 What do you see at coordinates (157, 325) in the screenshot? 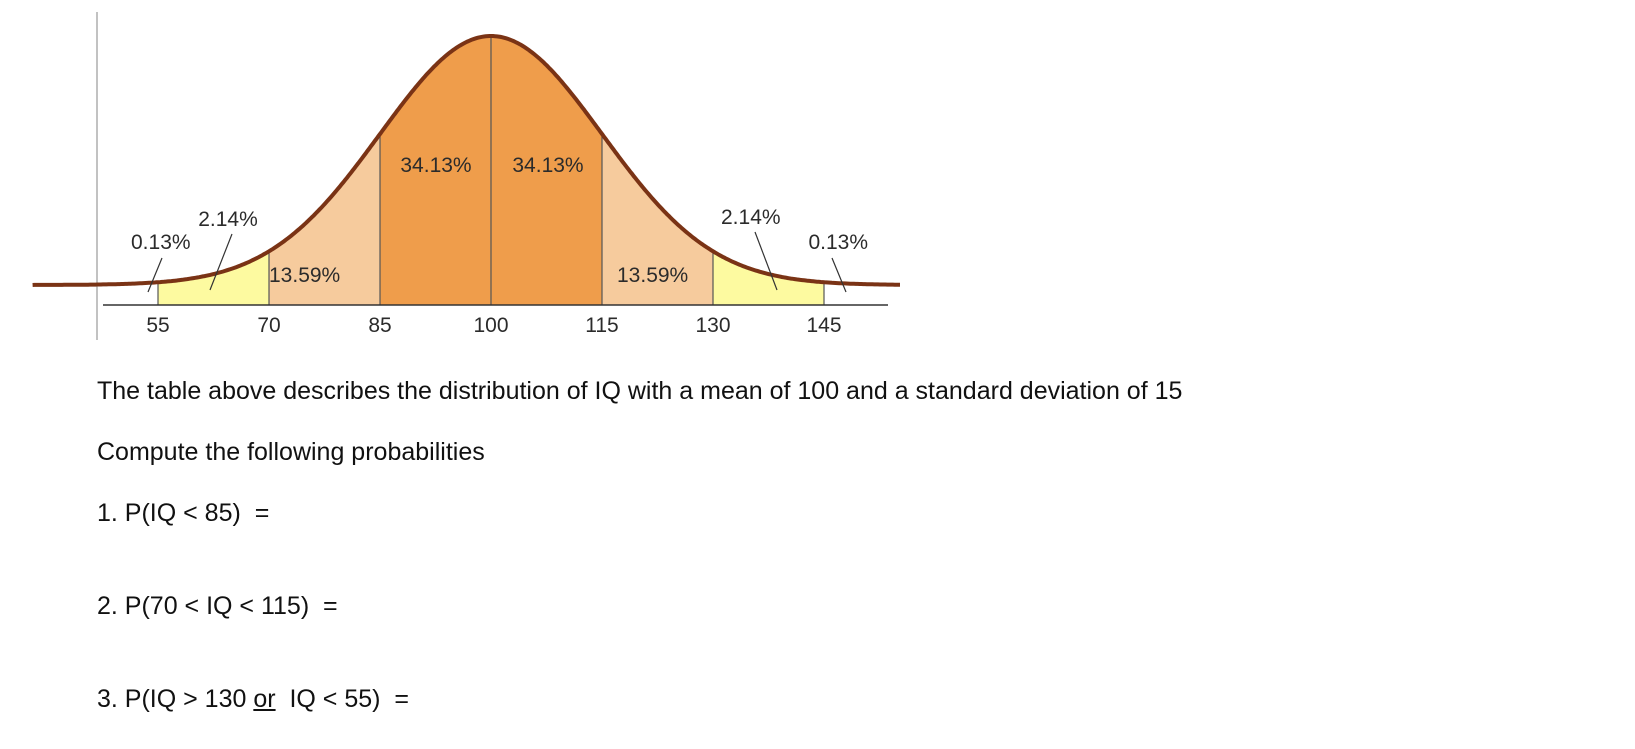
I see `x-tick-label: 55` at bounding box center [157, 325].